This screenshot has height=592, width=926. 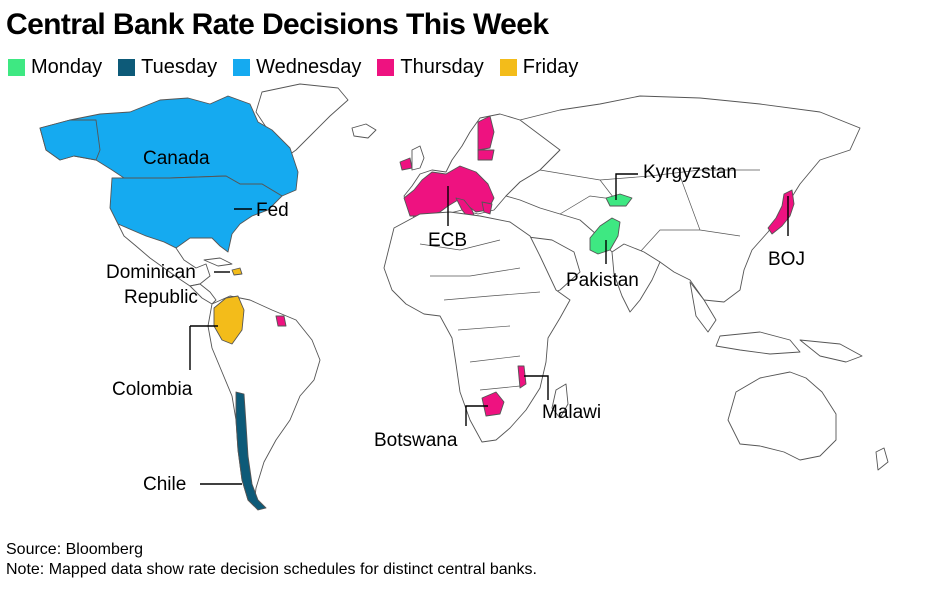 I want to click on label-canada: Canada, so click(x=176, y=158).